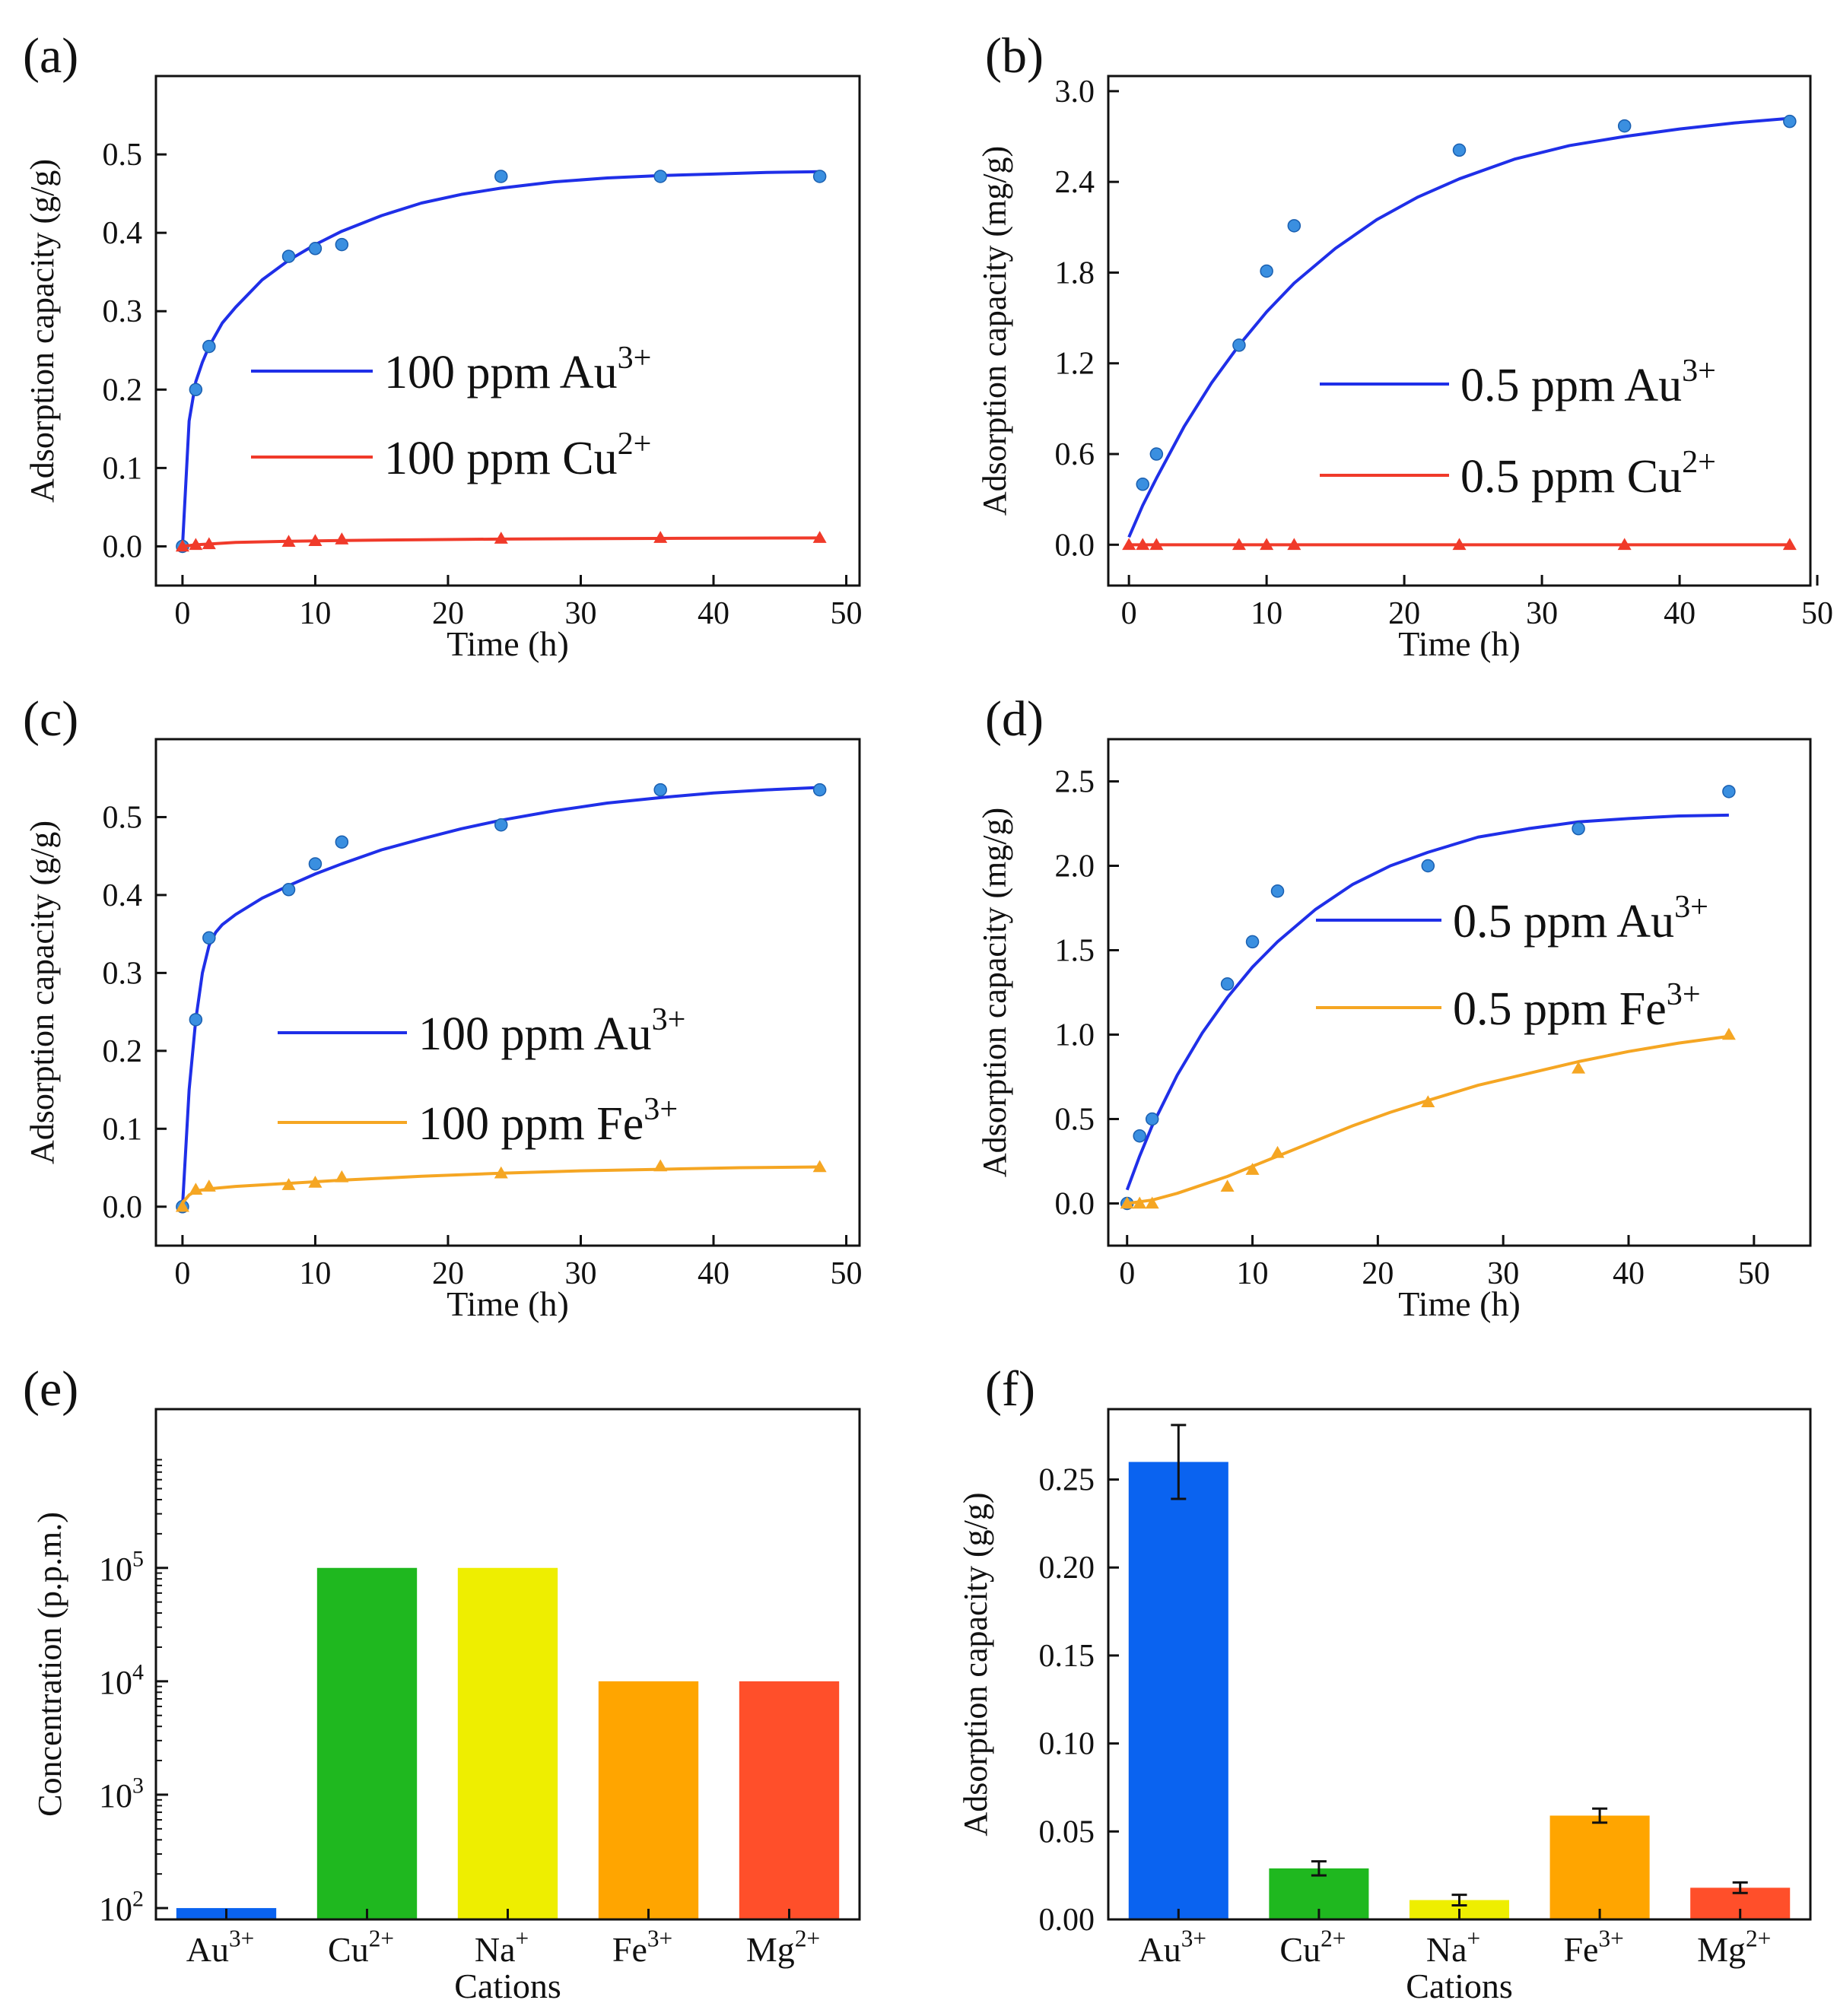 The width and height of the screenshot is (1837, 2016). I want to click on x-tick-label-sup: 3+, so click(659, 1939).